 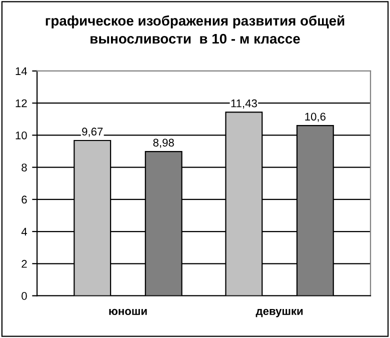 What do you see at coordinates (315, 117) in the screenshot?
I see `data-label: 10,6` at bounding box center [315, 117].